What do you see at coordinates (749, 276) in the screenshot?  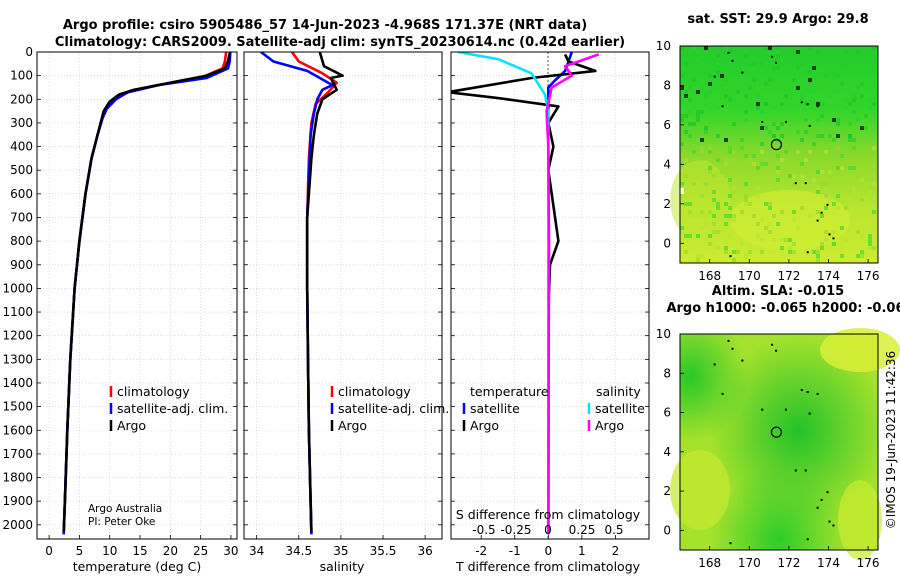 I see `map-x-tick-label: 170` at bounding box center [749, 276].